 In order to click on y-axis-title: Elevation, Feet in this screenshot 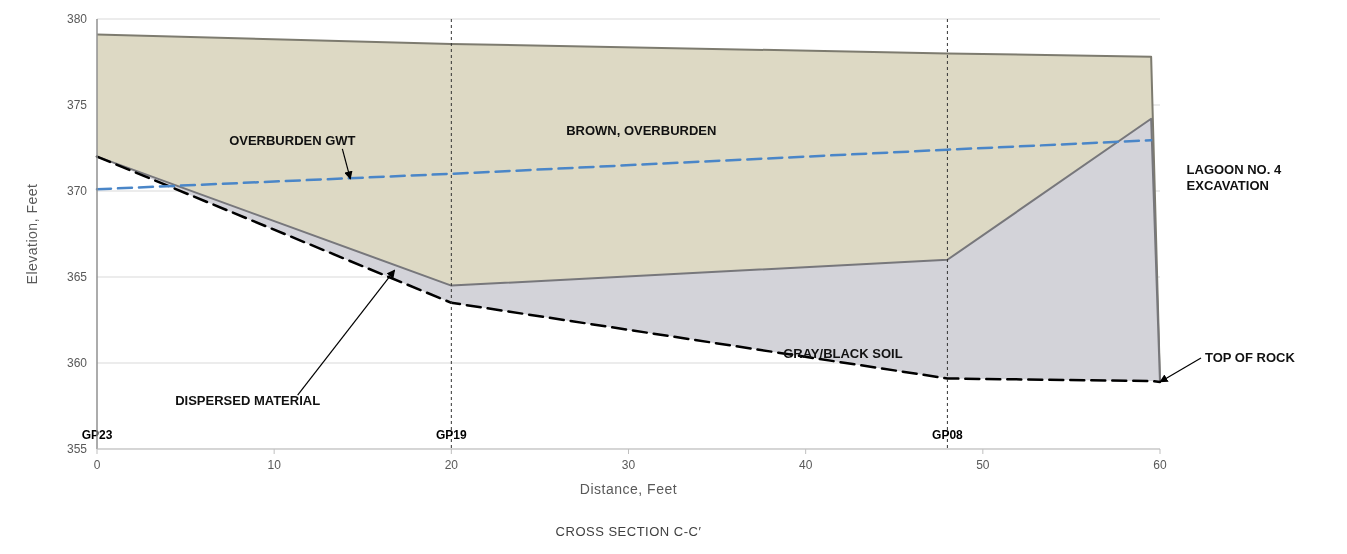, I will do `click(32, 234)`.